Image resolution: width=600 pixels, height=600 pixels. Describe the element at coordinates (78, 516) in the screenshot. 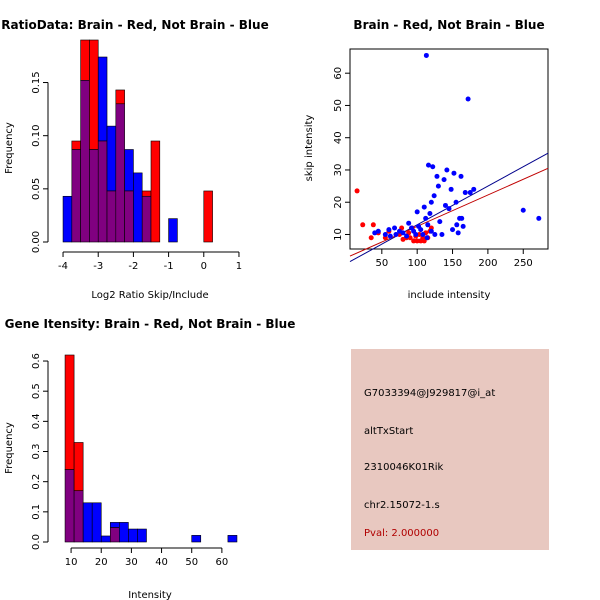

I see `intensity-histogram-overlap-bar` at that location.